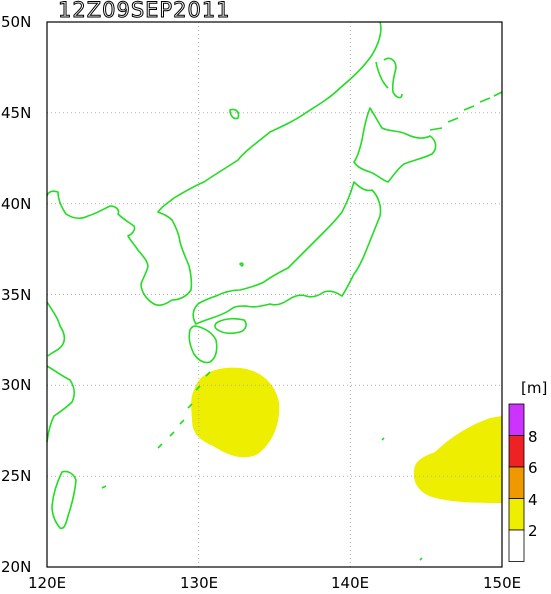 The height and width of the screenshot is (594, 551). I want to click on coast-honshu, so click(287, 253).